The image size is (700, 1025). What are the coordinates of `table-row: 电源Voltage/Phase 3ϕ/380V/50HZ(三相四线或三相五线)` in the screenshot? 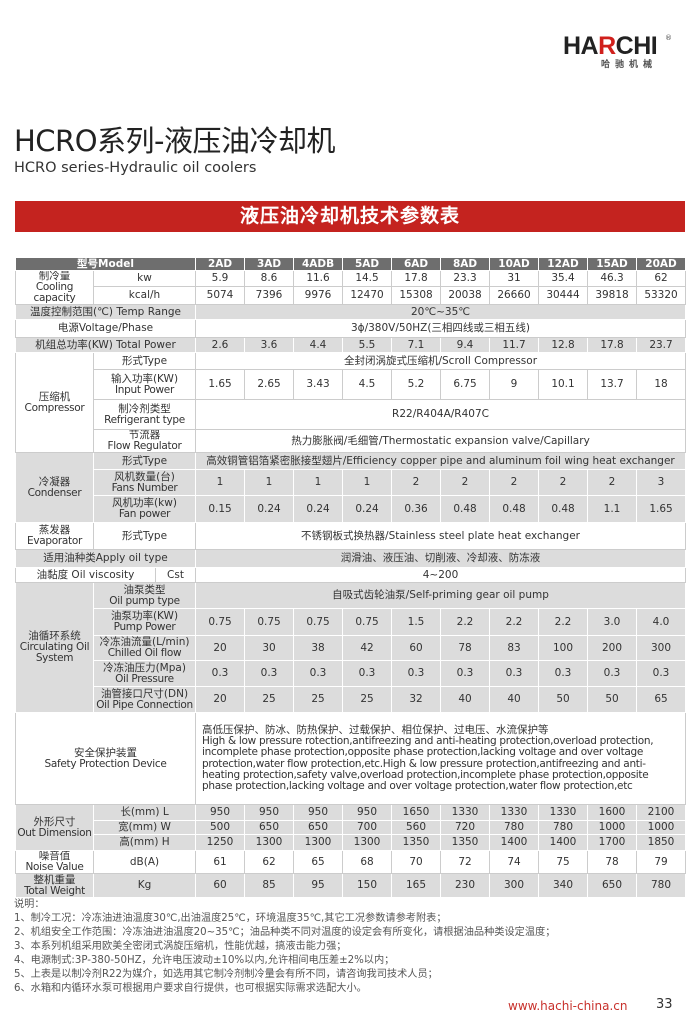 It's located at (350, 328).